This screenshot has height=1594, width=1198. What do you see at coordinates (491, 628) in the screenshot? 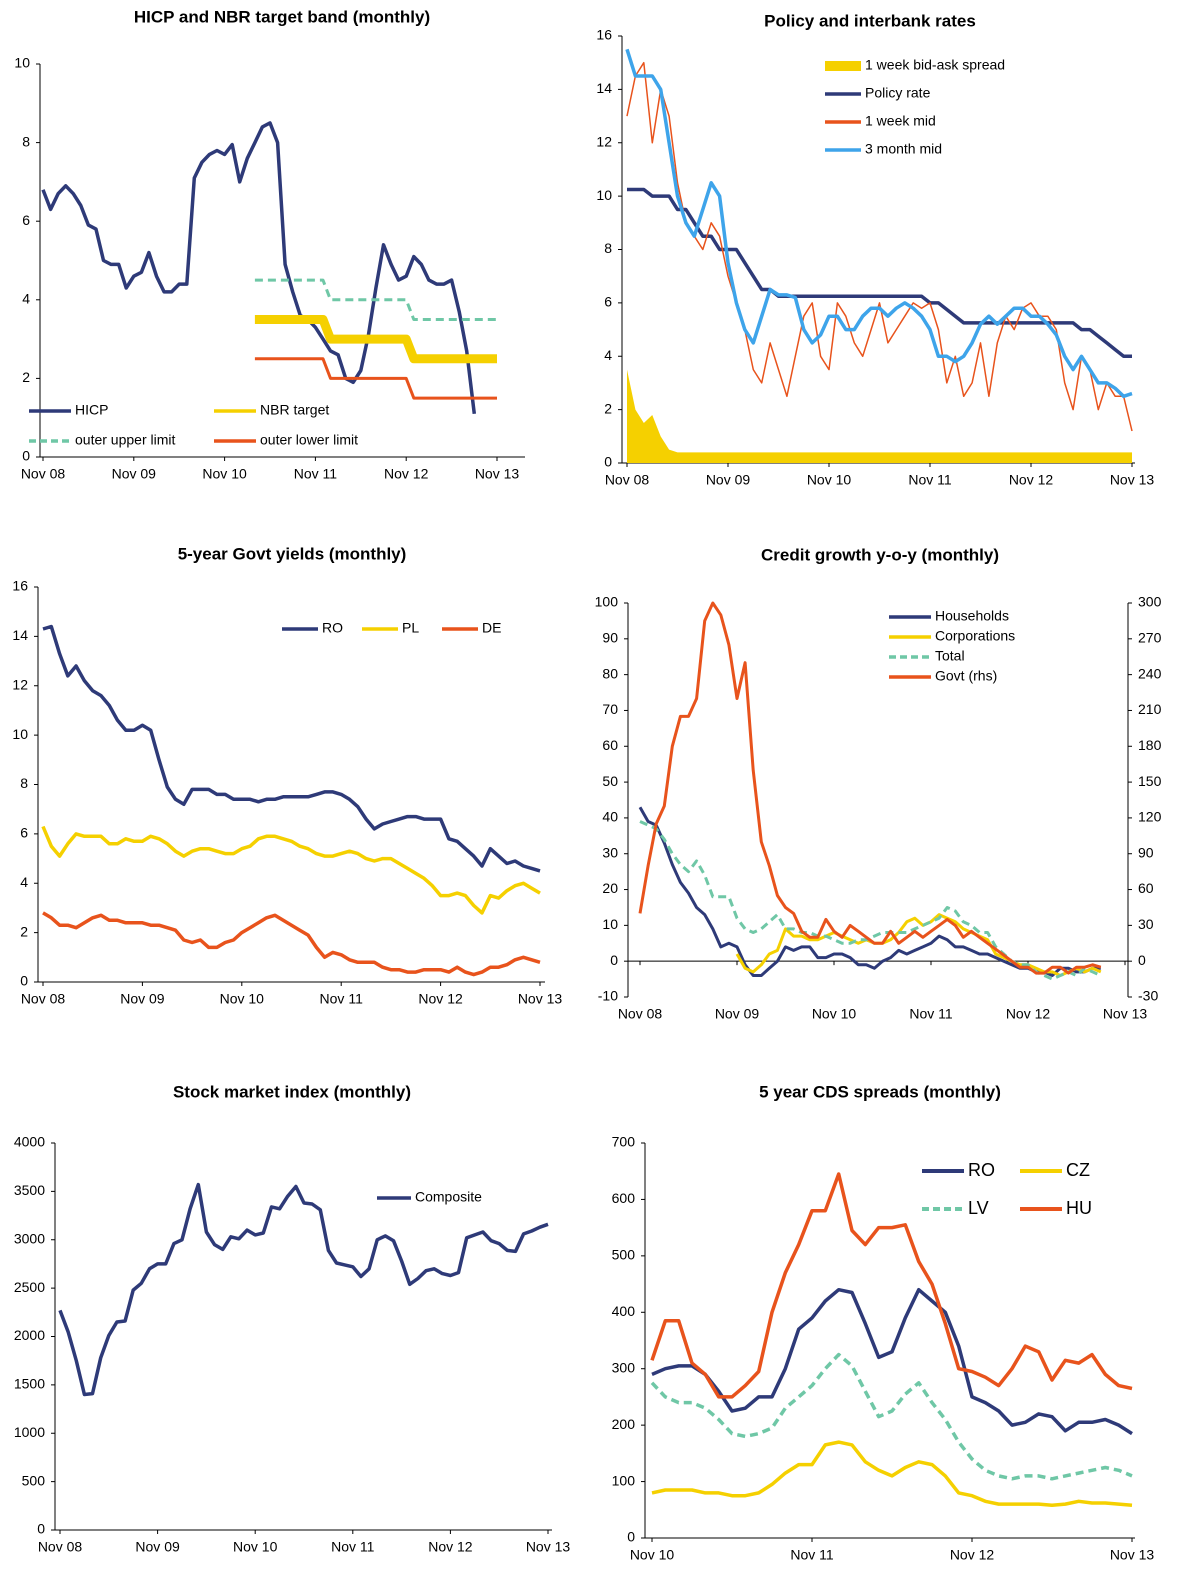
I see `legend-label: DE` at bounding box center [491, 628].